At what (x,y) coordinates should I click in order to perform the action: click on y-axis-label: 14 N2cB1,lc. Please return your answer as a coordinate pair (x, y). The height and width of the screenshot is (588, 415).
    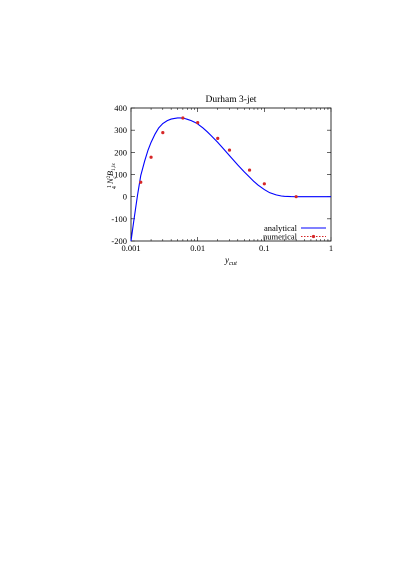
    Looking at the image, I should click on (111, 175).